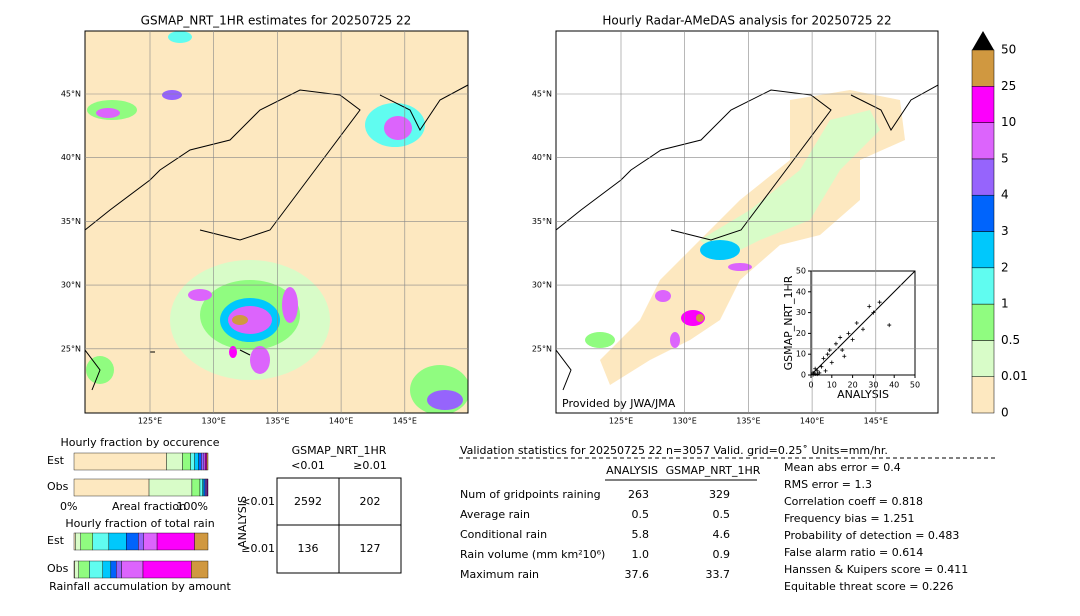 This screenshot has width=1080, height=616. What do you see at coordinates (1005, 413) in the screenshot?
I see `colorbar-tick: 0` at bounding box center [1005, 413].